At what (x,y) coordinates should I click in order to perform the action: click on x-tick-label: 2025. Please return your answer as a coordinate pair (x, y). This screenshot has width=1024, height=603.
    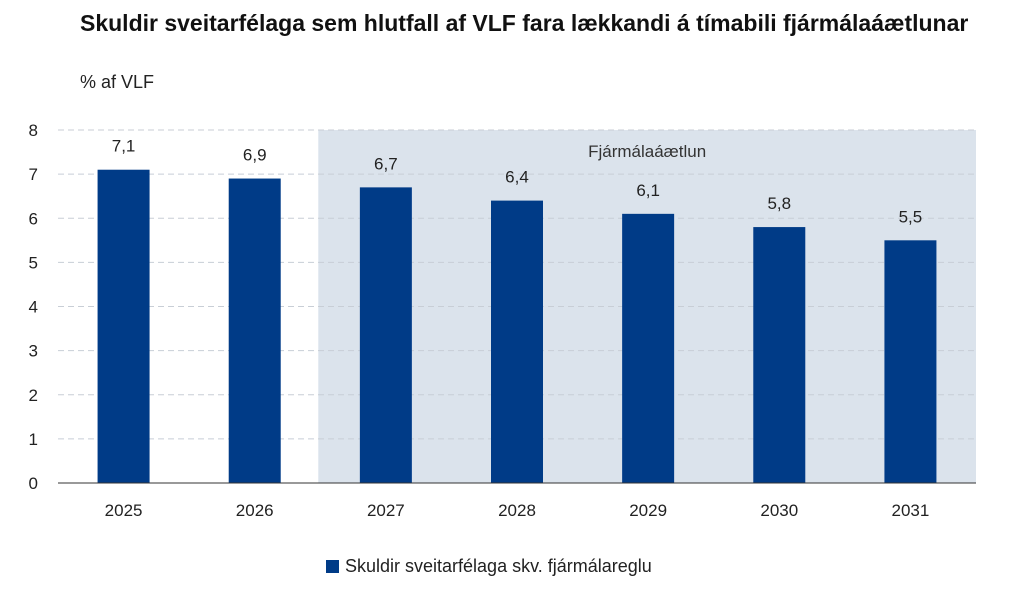
    Looking at the image, I should click on (124, 510).